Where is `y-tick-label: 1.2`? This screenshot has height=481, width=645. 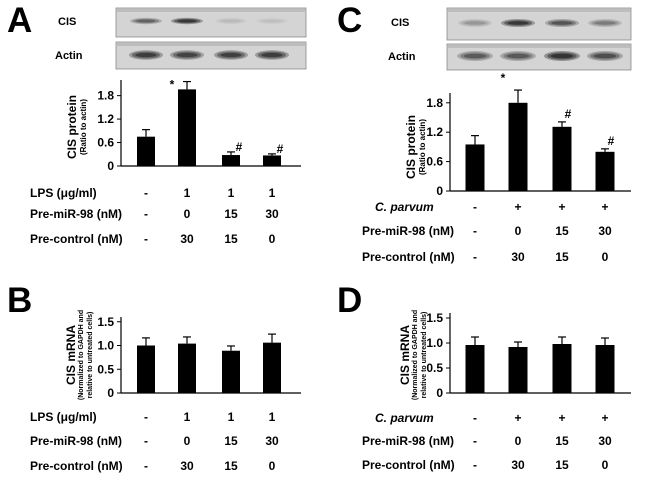
y-tick-label: 1.2 is located at coordinates (434, 132).